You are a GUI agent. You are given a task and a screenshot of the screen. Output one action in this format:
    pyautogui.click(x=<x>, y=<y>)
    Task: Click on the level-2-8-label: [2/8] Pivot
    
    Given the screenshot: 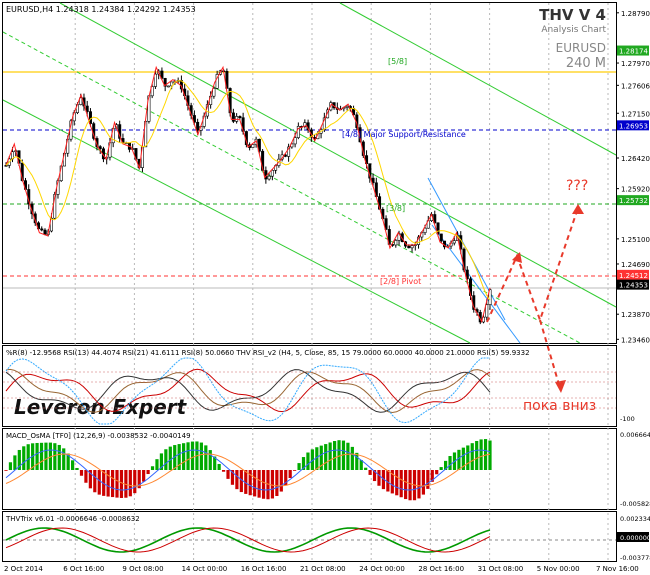 What is the action you would take?
    pyautogui.click(x=400, y=281)
    